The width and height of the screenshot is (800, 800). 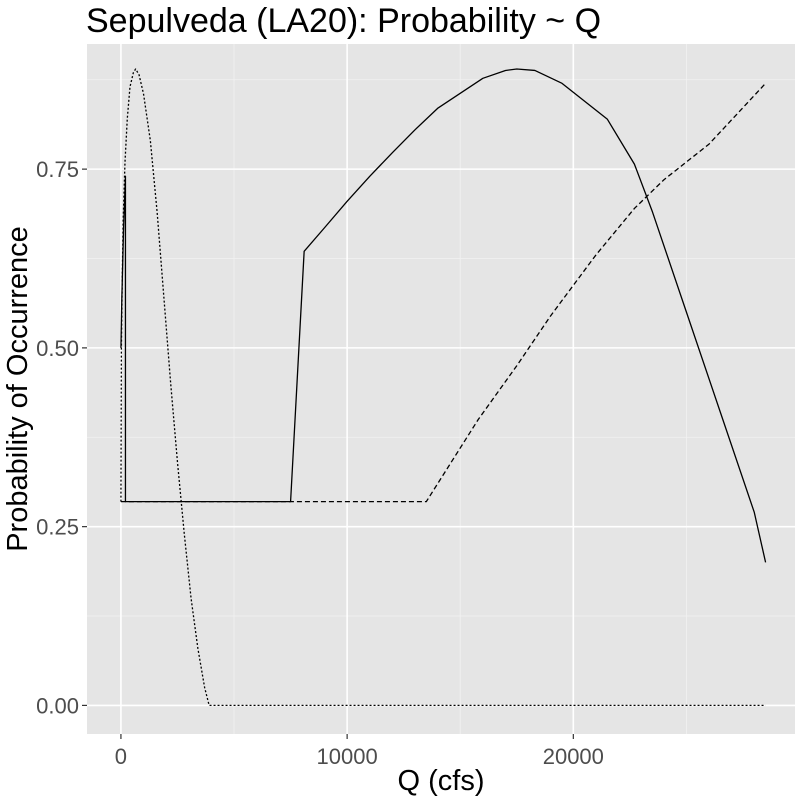 What do you see at coordinates (18, 389) in the screenshot?
I see `y-axis-label: Probability of Occurrence` at bounding box center [18, 389].